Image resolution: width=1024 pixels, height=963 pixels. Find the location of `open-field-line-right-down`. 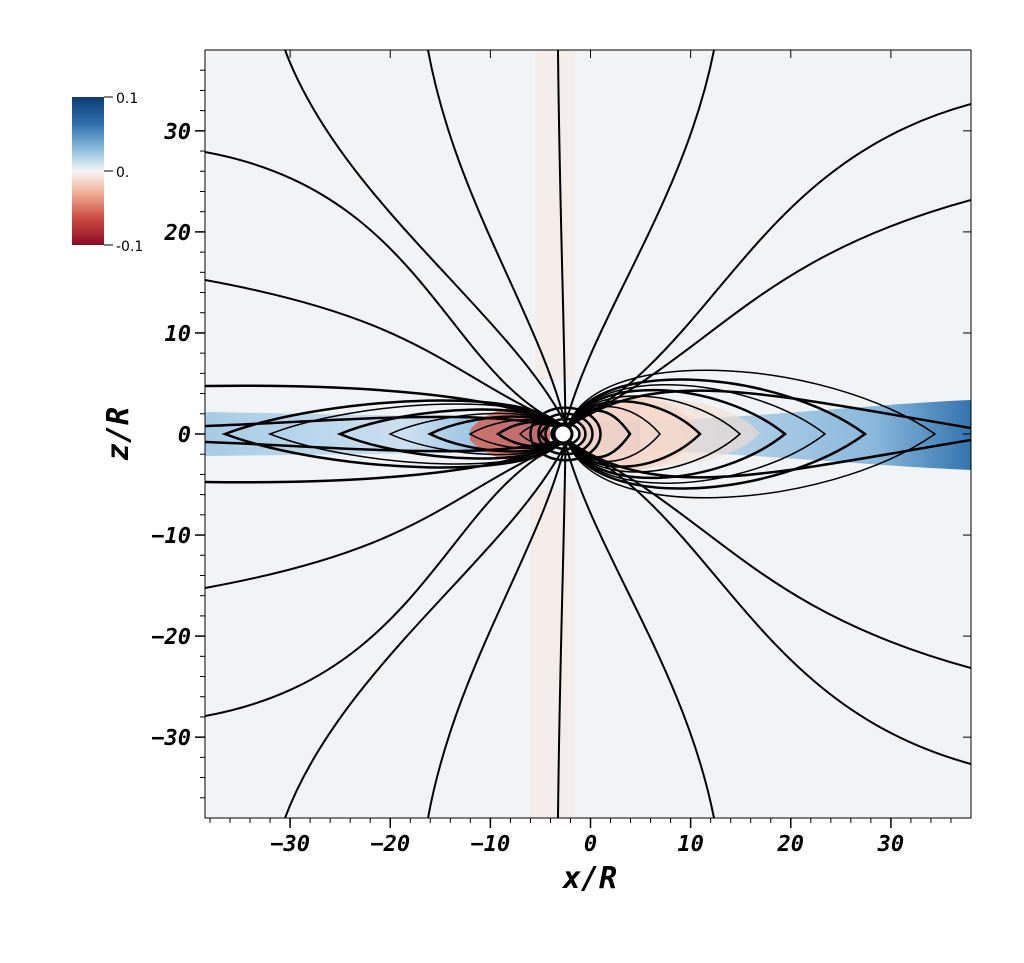

open-field-line-right-down is located at coordinates (768, 555).